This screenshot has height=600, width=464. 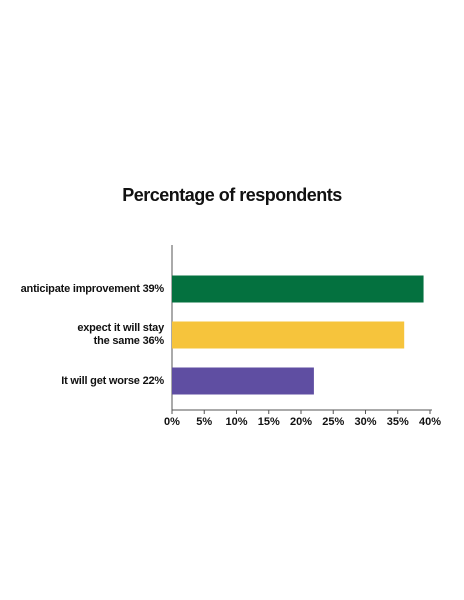 What do you see at coordinates (232, 195) in the screenshot?
I see `chart-title: Percentage of respondents` at bounding box center [232, 195].